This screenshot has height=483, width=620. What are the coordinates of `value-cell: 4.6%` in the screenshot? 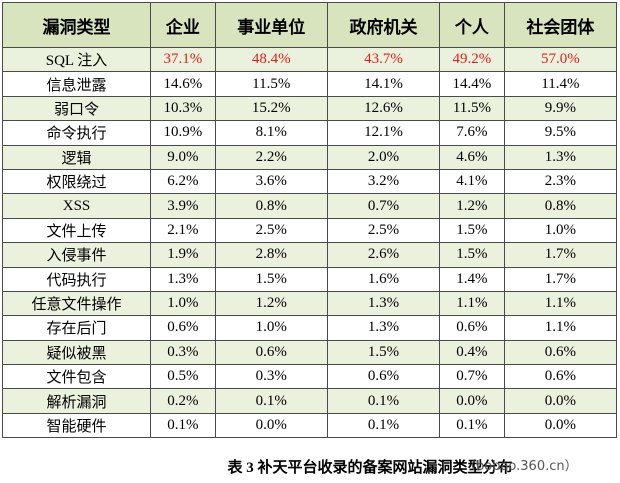 It's located at (472, 157).